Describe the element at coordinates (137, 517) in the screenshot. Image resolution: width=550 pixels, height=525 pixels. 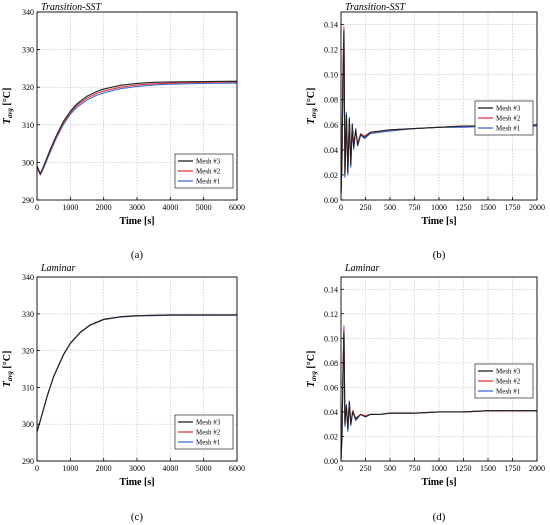
I see `panel-caption: (c)` at that location.